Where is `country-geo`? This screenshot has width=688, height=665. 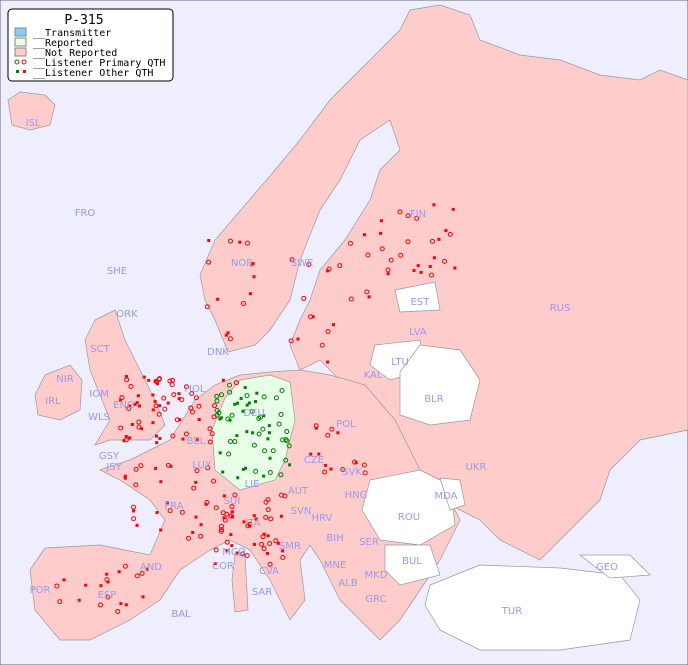
country-geo is located at coordinates (614, 566).